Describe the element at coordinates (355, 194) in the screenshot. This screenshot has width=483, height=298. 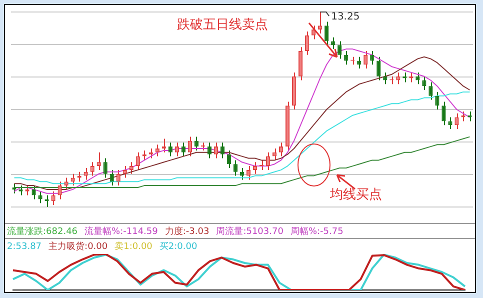
I see `annotation: 均线买点` at that location.